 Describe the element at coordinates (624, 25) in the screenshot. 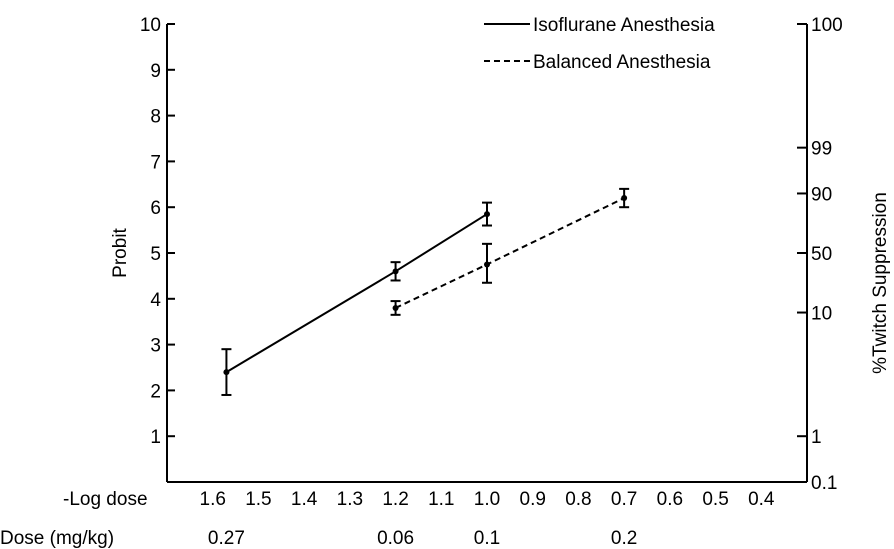

I see `legend-label: Isoflurane Anesthesia` at that location.